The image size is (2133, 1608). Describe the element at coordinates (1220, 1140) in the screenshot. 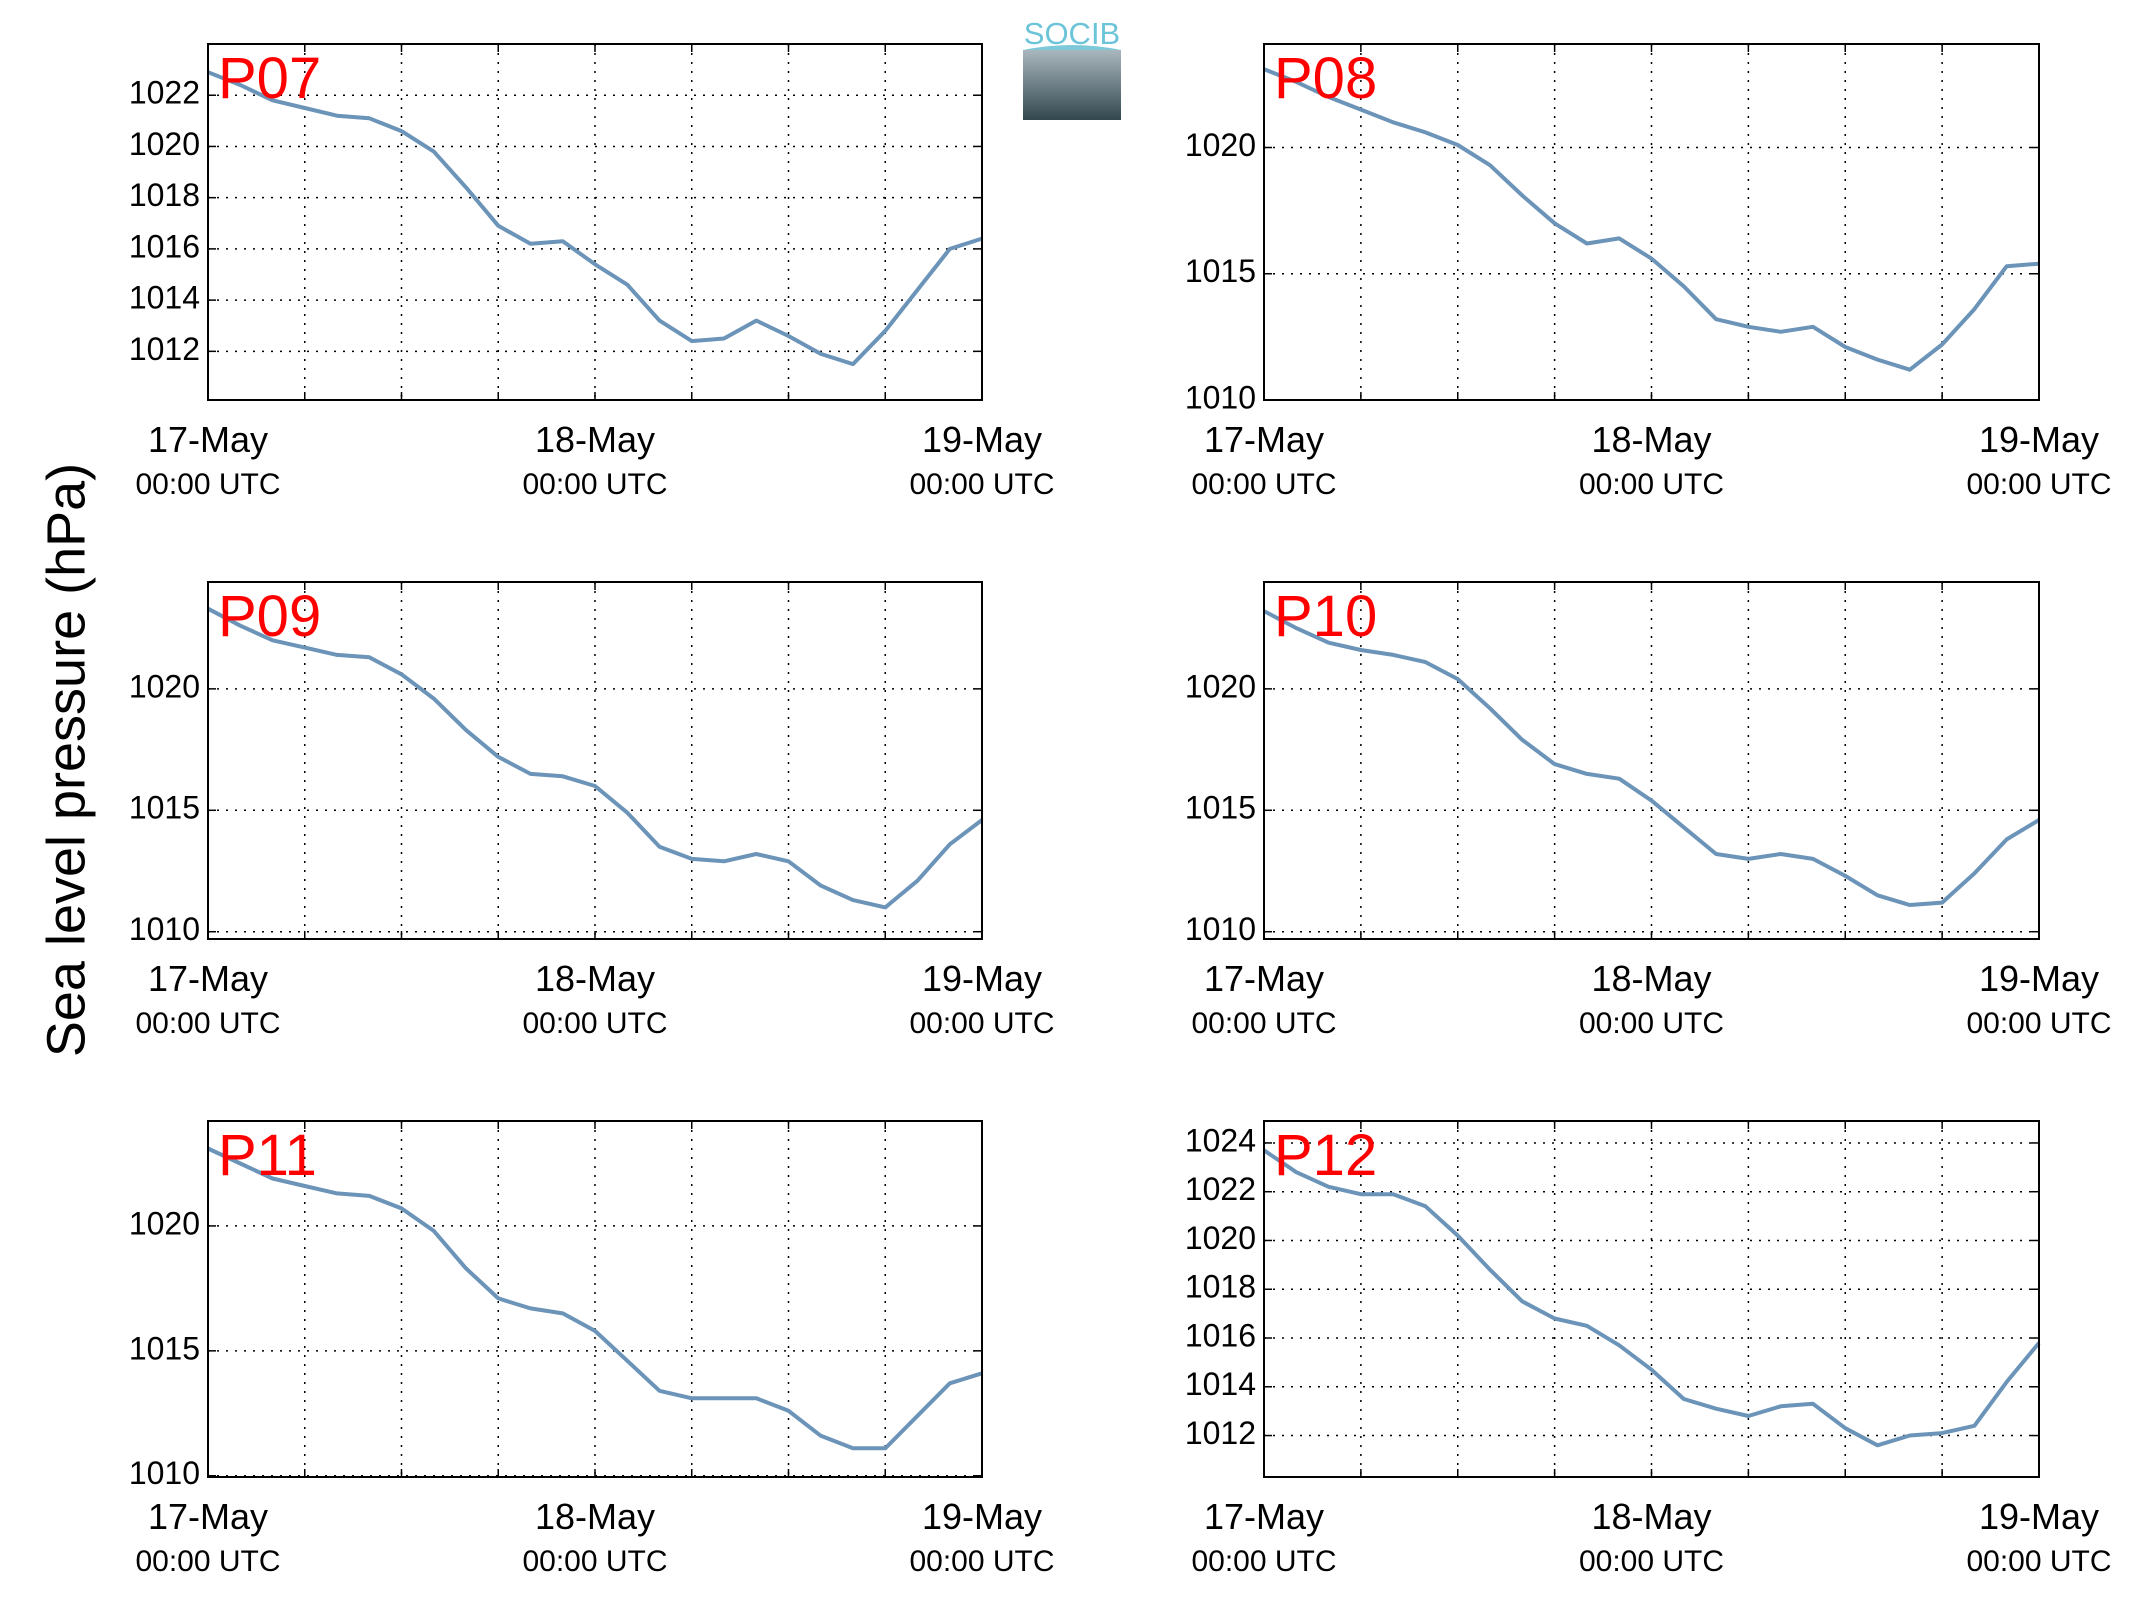

I see `y-tick-label: 1024` at that location.